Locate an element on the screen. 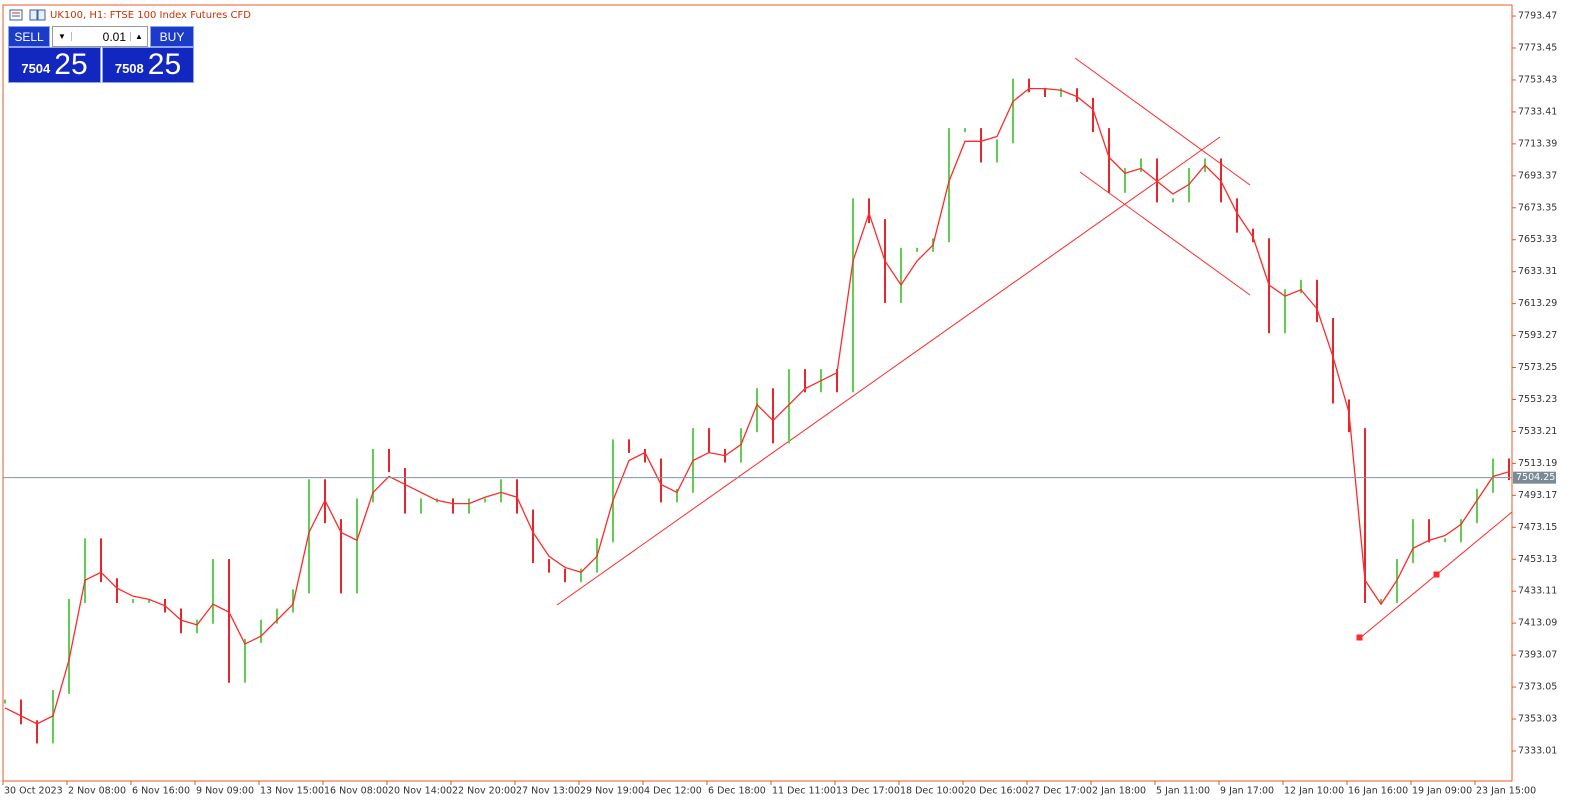 This screenshot has height=807, width=1571. y-tick-label: 7633.31 is located at coordinates (1537, 271).